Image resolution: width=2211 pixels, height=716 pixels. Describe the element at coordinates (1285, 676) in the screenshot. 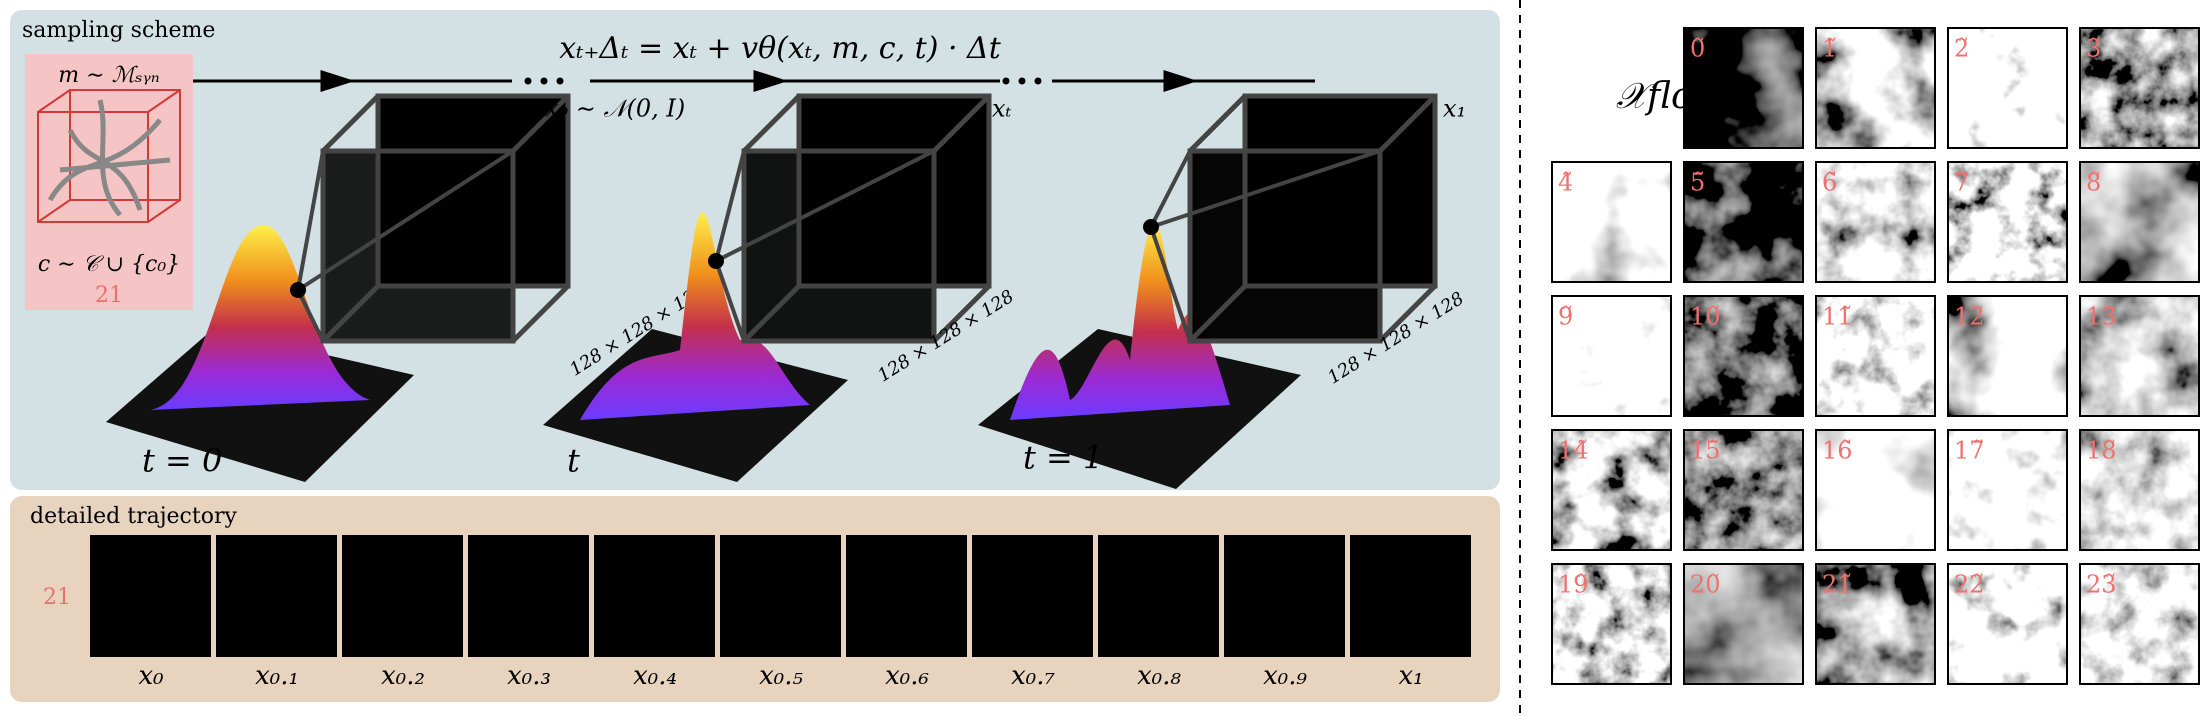

I see `step-label: x₀.₉` at that location.